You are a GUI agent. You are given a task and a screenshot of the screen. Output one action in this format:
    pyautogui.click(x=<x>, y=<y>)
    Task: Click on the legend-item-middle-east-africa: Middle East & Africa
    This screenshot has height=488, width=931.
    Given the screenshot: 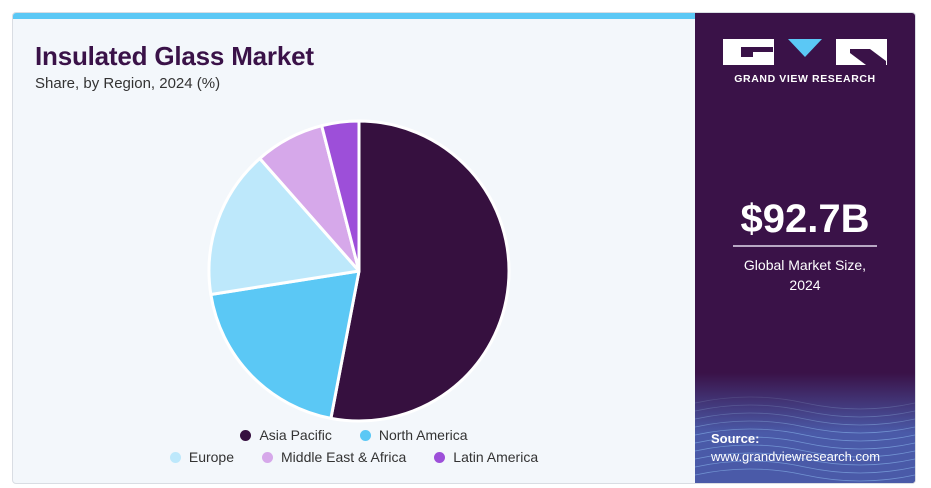 What is the action you would take?
    pyautogui.click(x=334, y=457)
    